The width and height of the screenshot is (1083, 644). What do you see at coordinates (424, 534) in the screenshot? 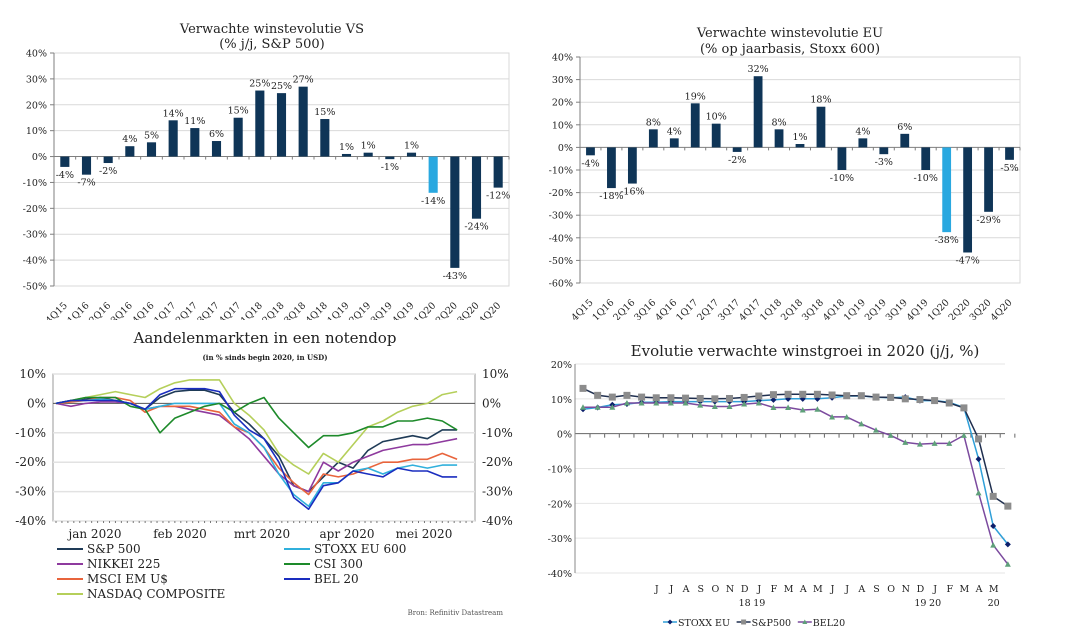
I see `x-tick-label: mei 2020` at bounding box center [424, 534].